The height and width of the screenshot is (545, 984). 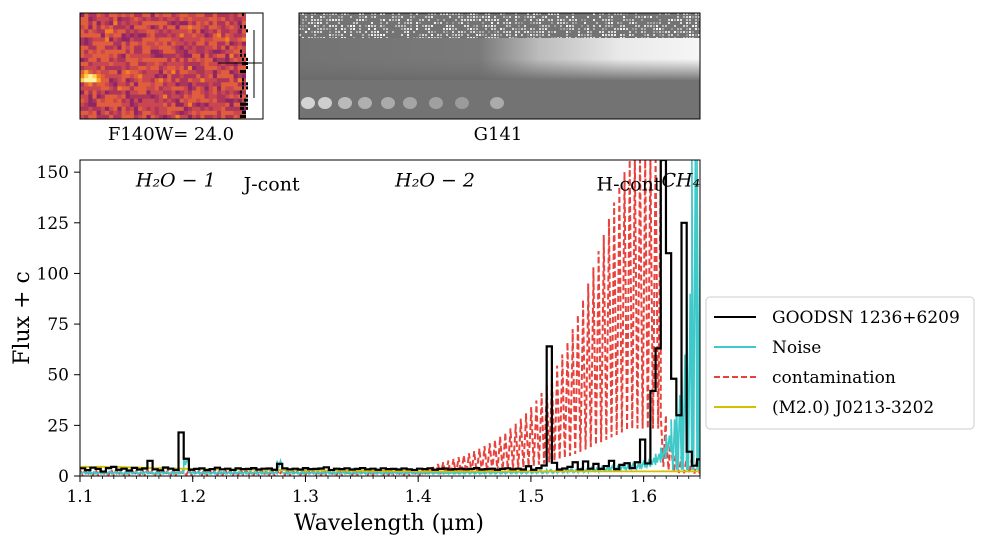 I want to click on band-label: H₂O − 1, so click(x=175, y=180).